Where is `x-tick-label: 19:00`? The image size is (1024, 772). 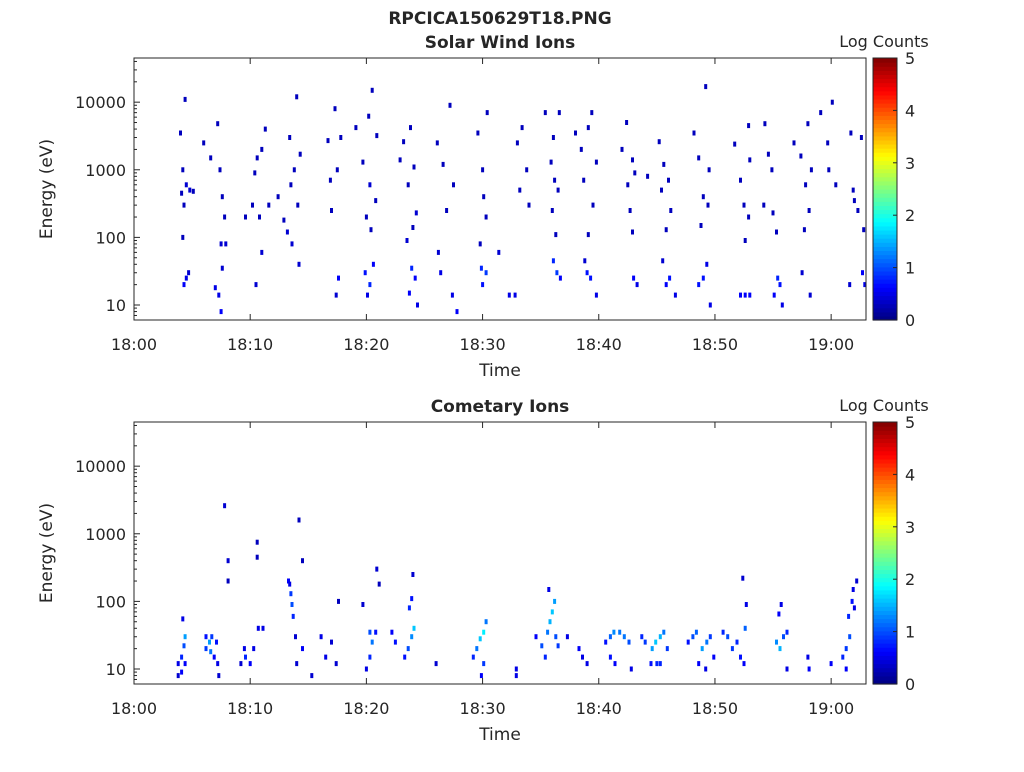
x-tick-label: 19:00 is located at coordinates (831, 708).